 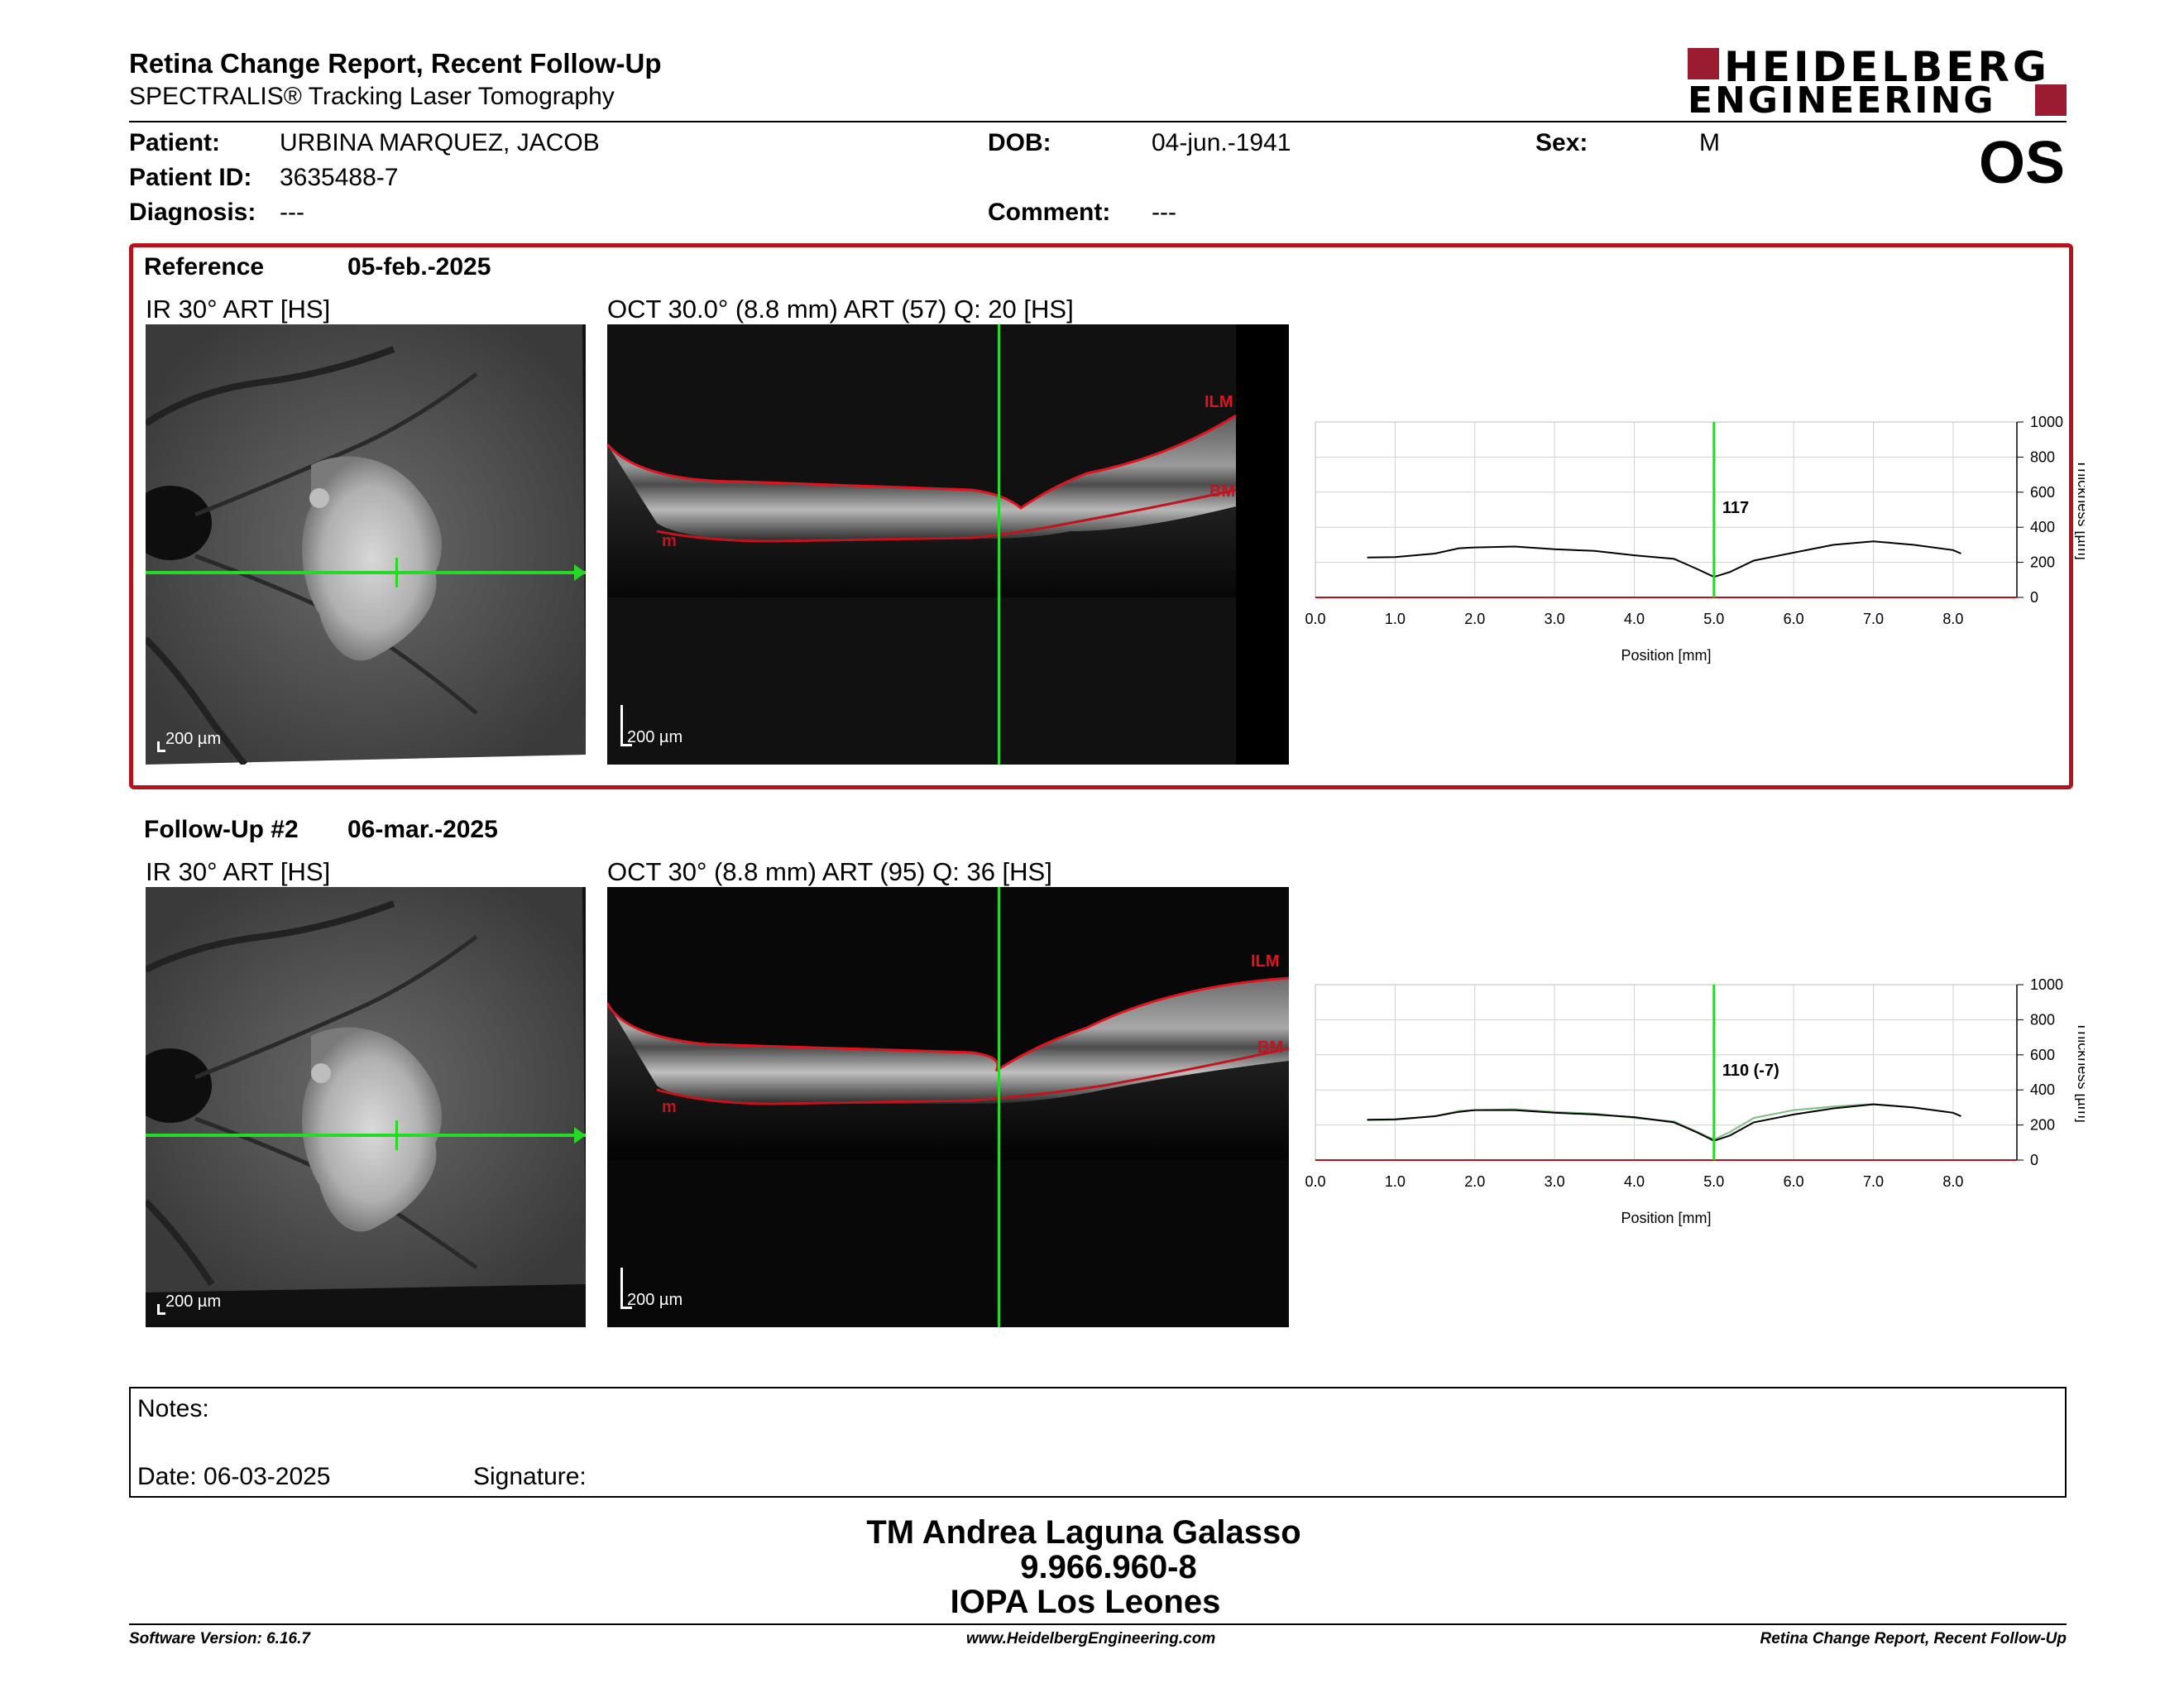 What do you see at coordinates (396, 1135) in the screenshot?
I see `followup-scan-position-marker` at bounding box center [396, 1135].